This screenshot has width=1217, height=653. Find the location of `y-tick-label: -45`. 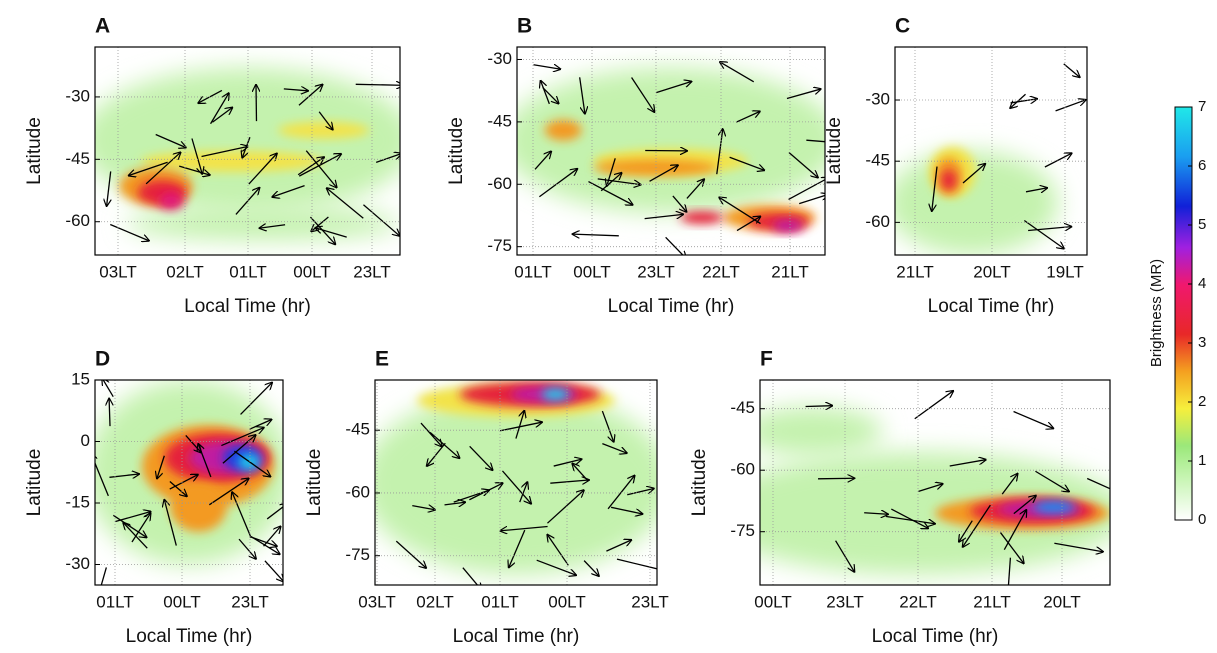

y-tick-label: -45 is located at coordinates (77, 158).